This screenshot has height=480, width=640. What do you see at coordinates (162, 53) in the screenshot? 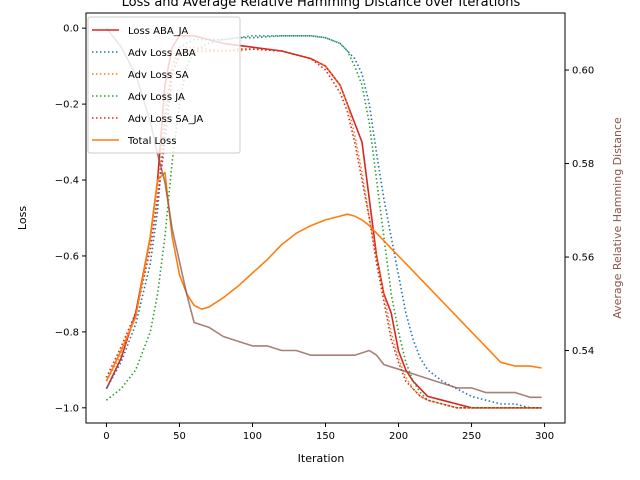
I see `legend-label-1: Adv Loss ABA` at bounding box center [162, 53].